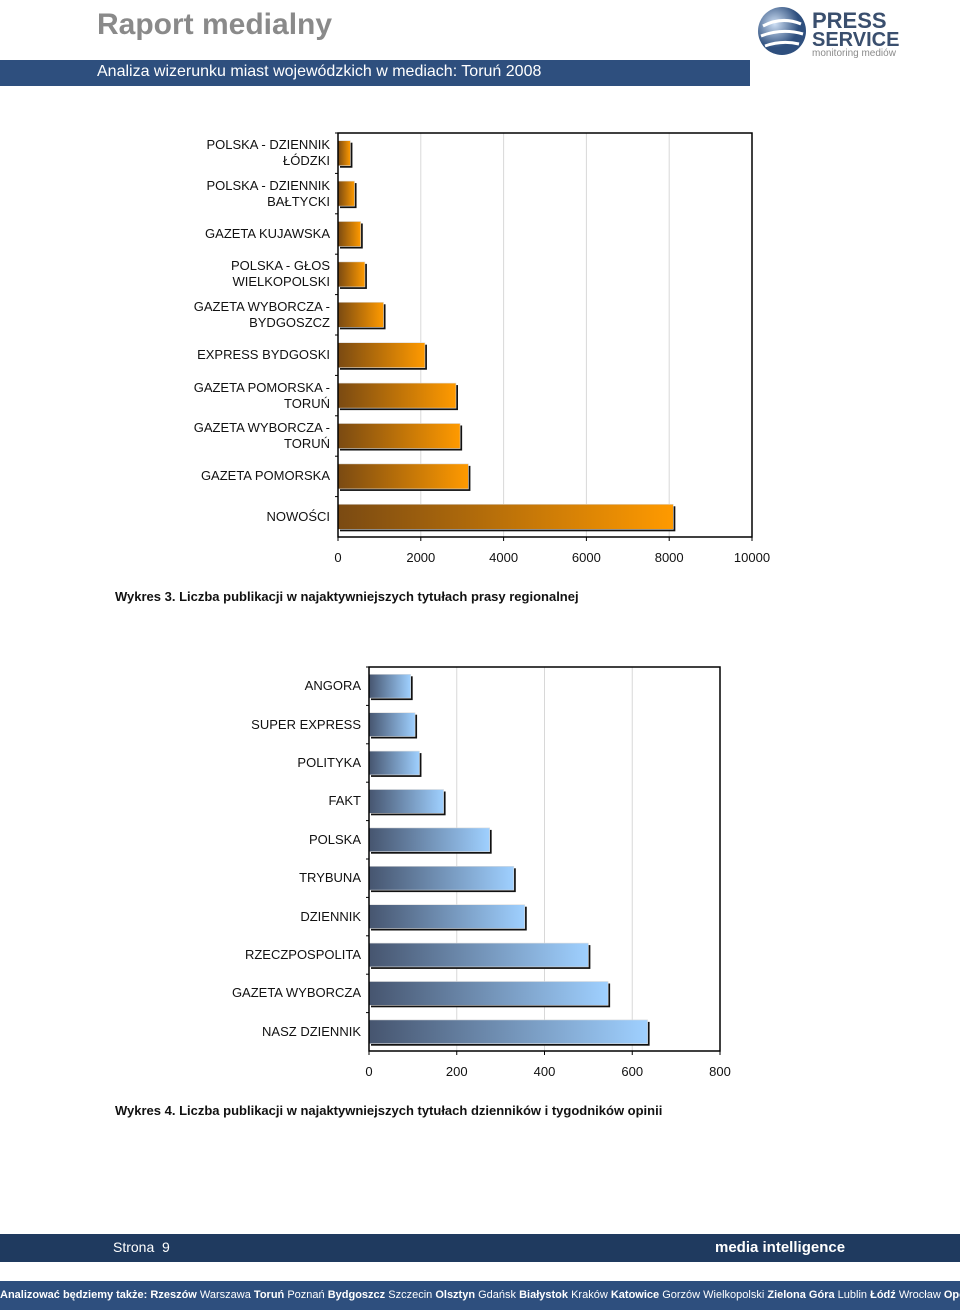  I want to click on city: Szczecin, so click(410, 1295).